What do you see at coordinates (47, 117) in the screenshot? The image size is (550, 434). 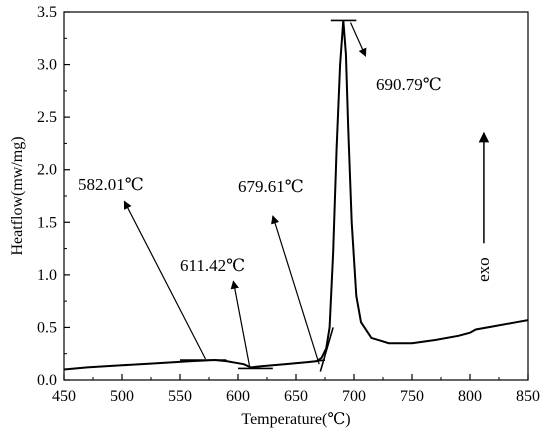 I see `y-tick-label-5: 2.5` at bounding box center [47, 117].